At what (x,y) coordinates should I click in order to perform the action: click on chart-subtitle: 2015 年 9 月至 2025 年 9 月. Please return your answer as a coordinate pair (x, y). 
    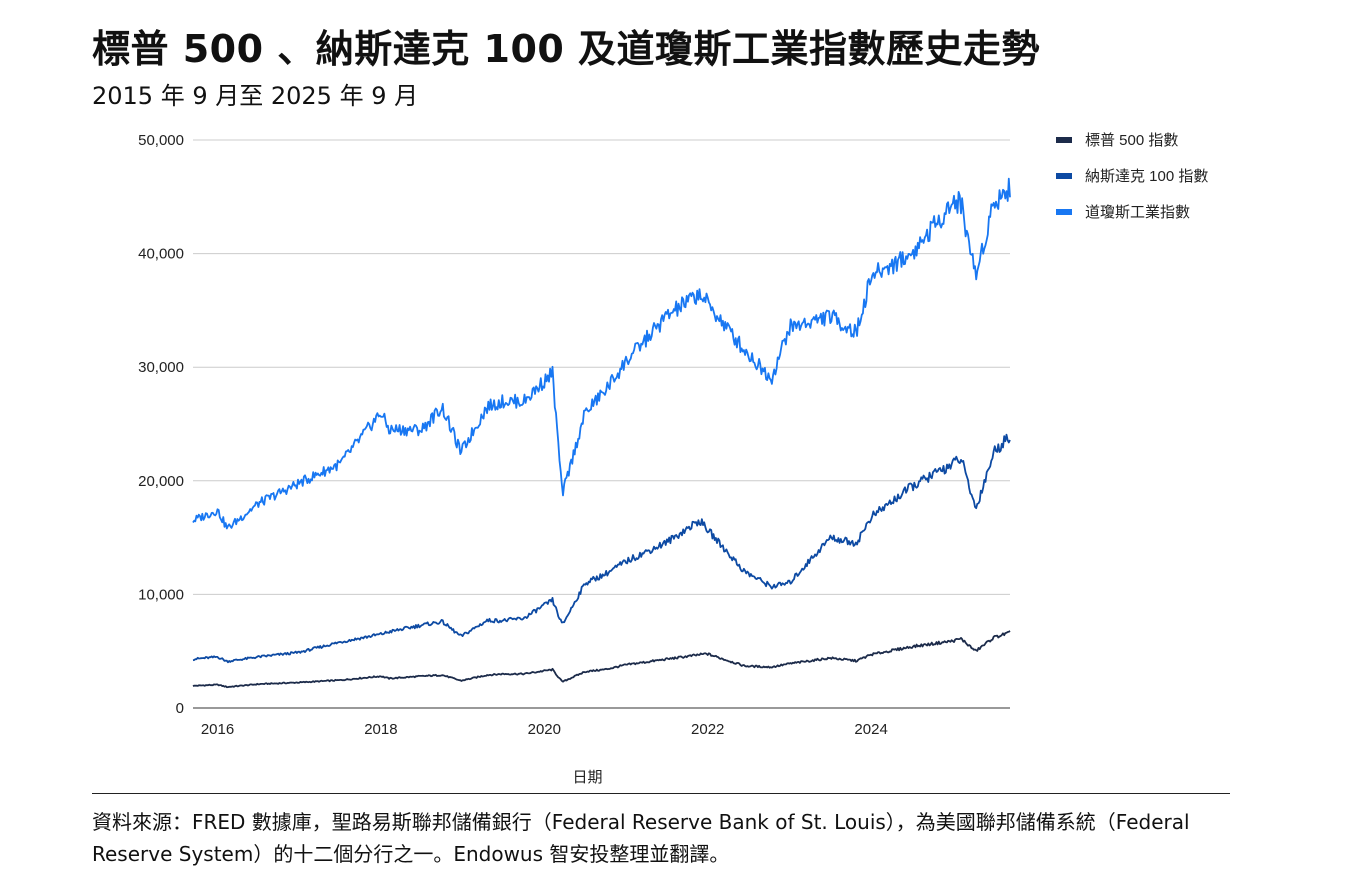
    Looking at the image, I should click on (255, 96).